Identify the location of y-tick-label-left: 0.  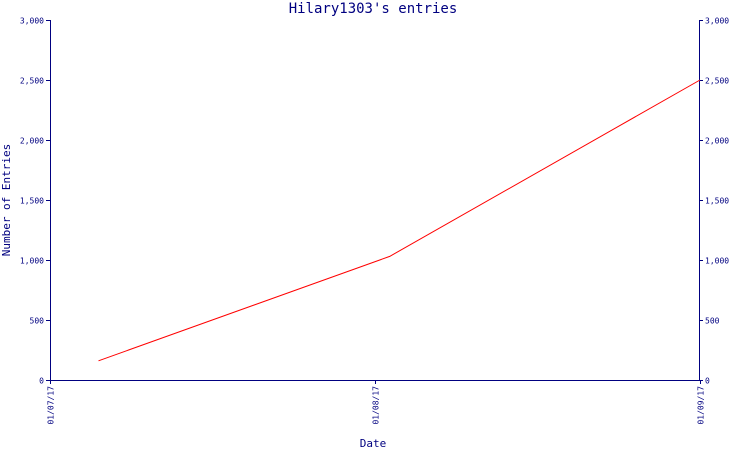
(41, 381).